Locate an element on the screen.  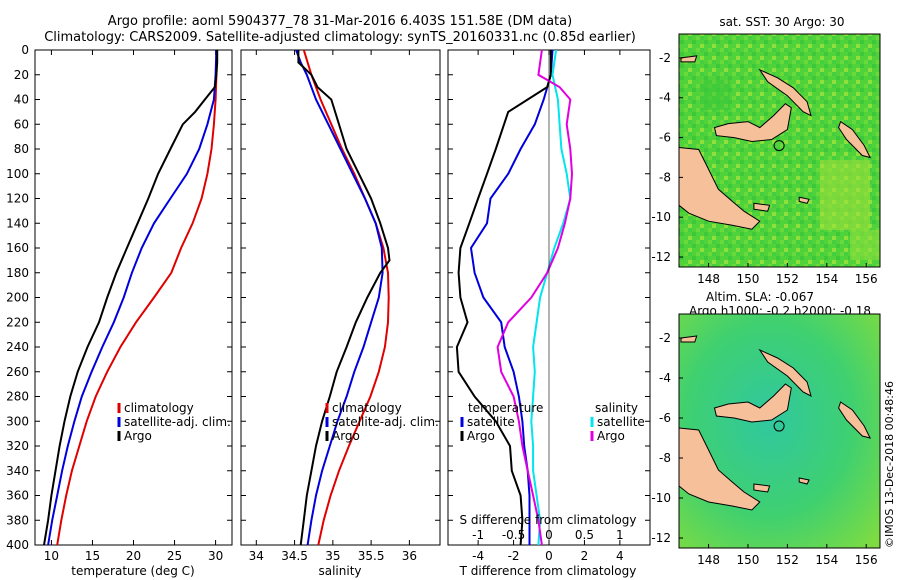
y-tick-label: 380 is located at coordinates (17, 520).